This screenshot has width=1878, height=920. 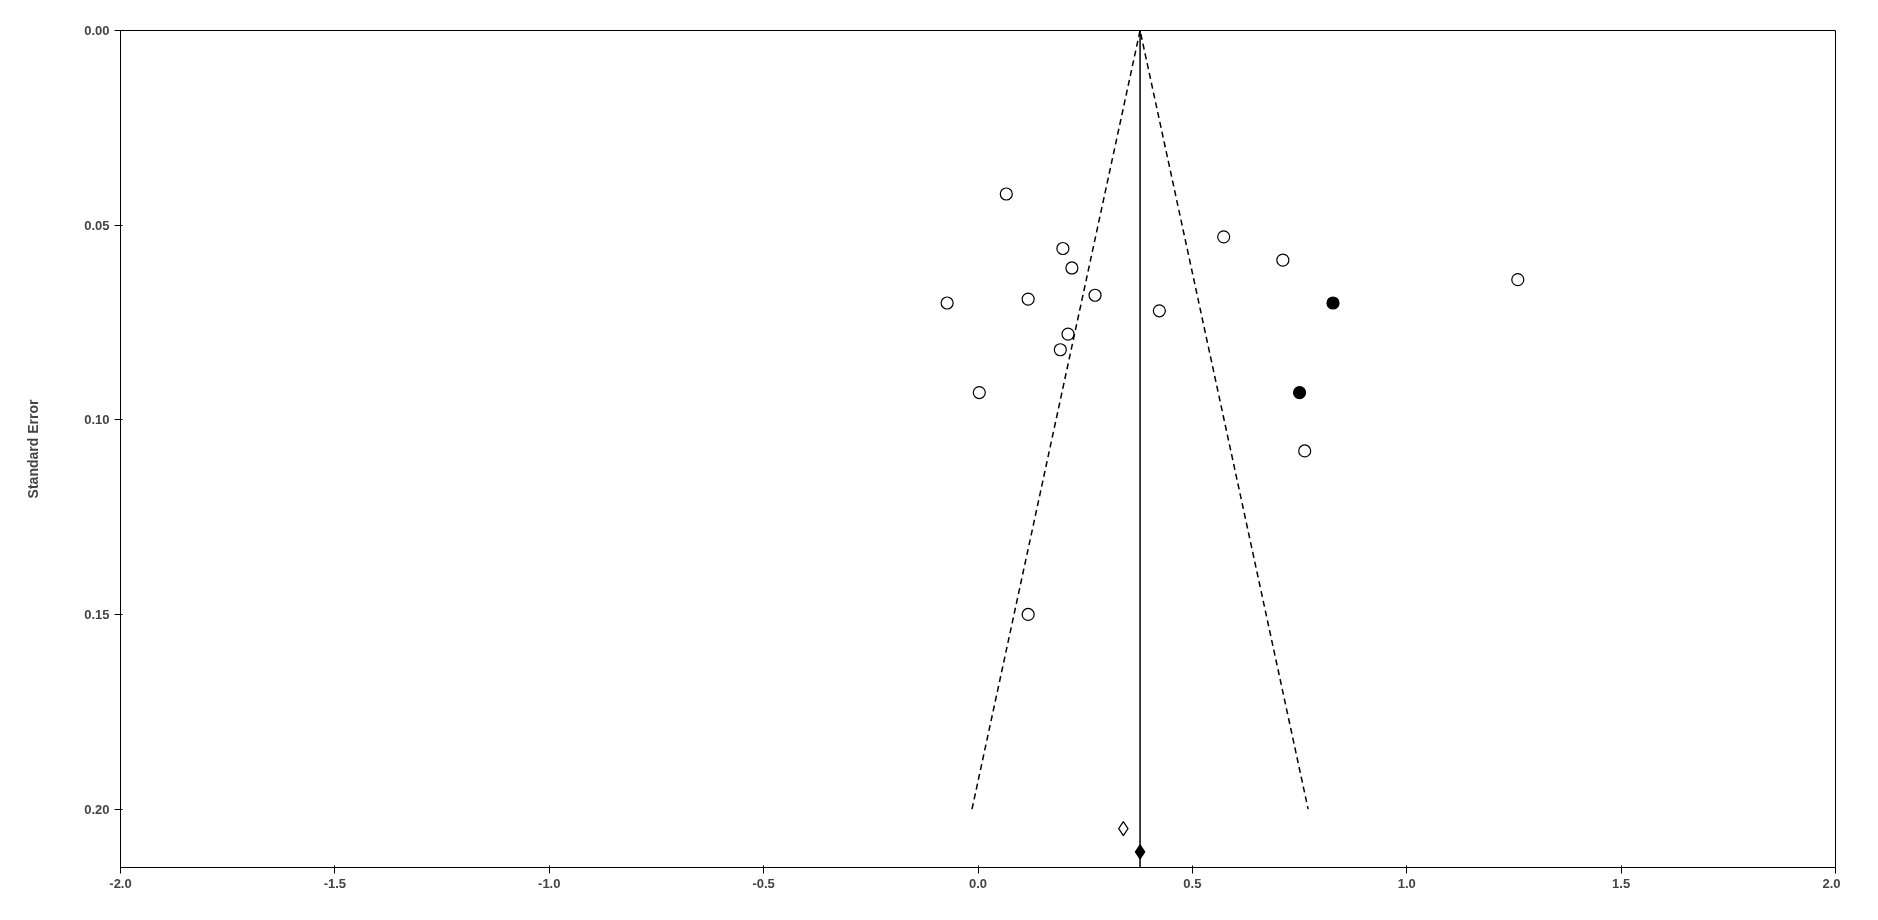 I want to click on y-tick-label: 0.15, so click(x=97, y=614).